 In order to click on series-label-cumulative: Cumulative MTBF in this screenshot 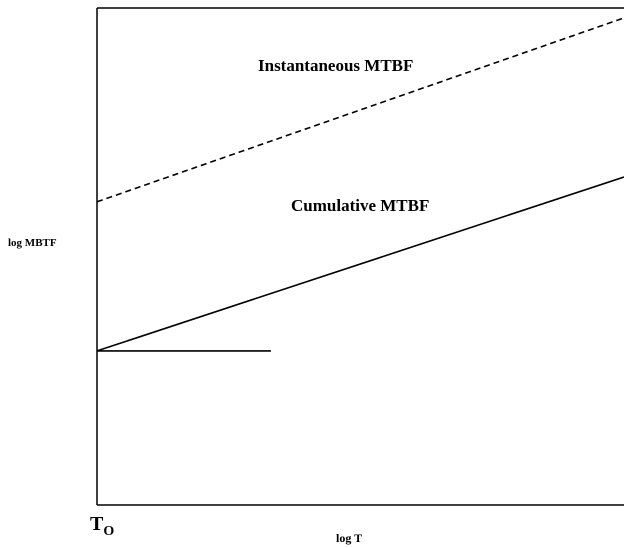, I will do `click(360, 205)`.